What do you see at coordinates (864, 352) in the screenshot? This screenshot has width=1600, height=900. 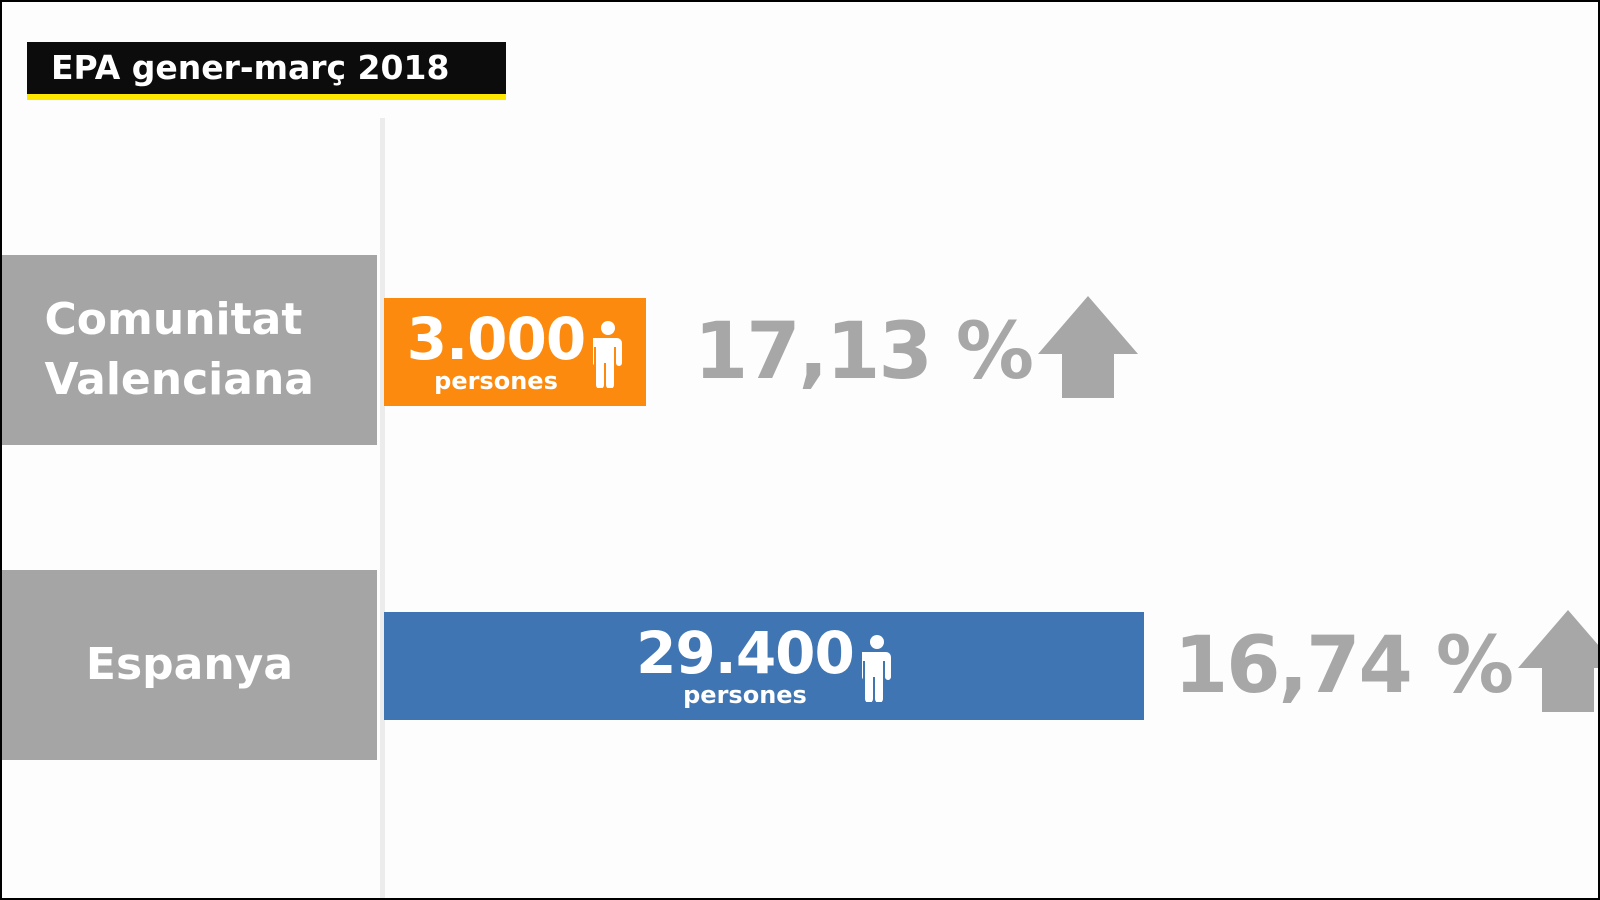 I see `percent-label-comunitat-valenciana: 17,13 %` at bounding box center [864, 352].